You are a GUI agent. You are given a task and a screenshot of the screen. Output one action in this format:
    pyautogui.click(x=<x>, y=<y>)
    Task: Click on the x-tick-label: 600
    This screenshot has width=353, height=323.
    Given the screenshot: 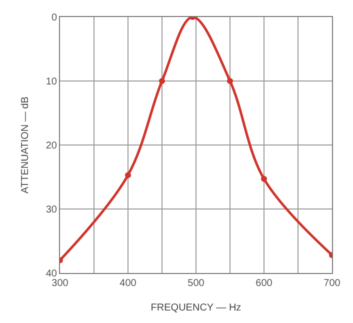 What is the action you would take?
    pyautogui.click(x=264, y=283)
    